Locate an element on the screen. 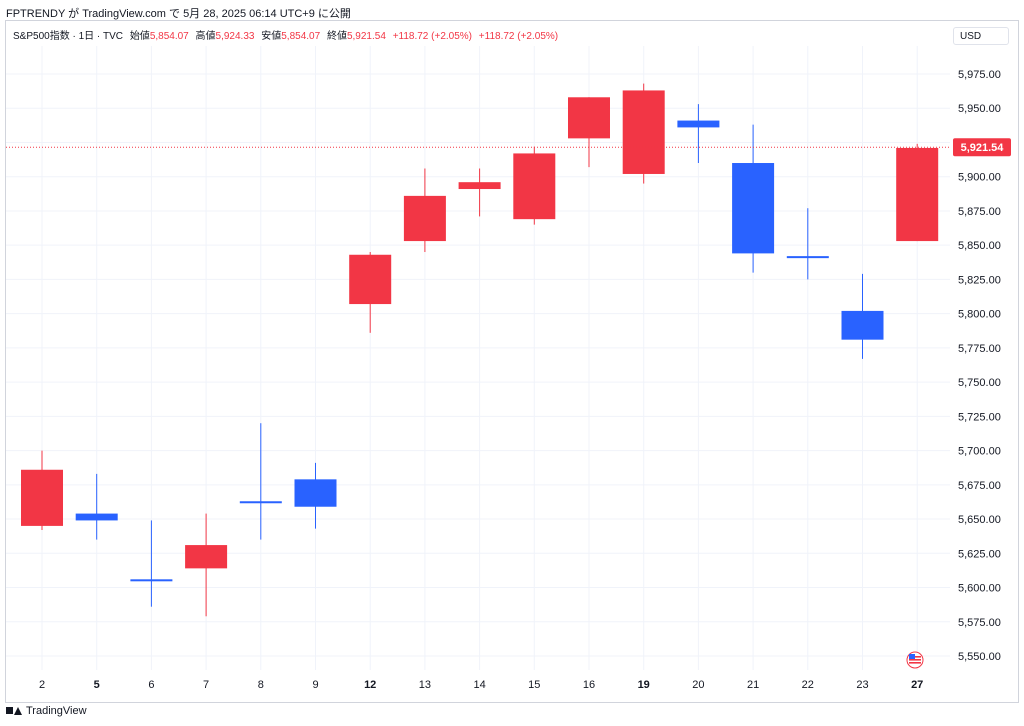  change-value: +118.72 (+2.05%) is located at coordinates (432, 36).